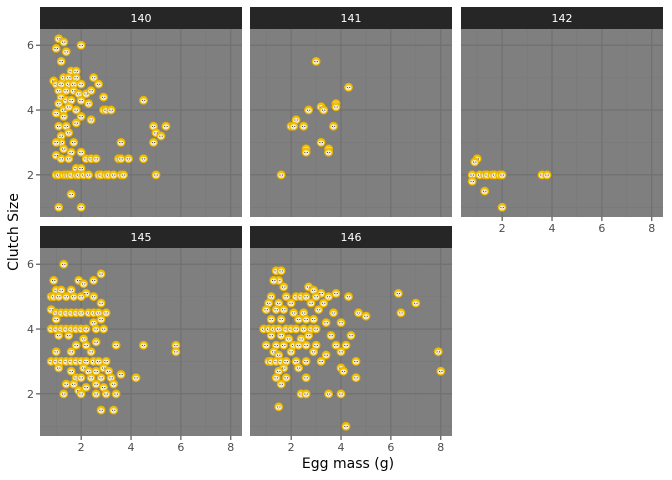 The image size is (672, 480). I want to click on facet-strip-label: 145, so click(141, 237).